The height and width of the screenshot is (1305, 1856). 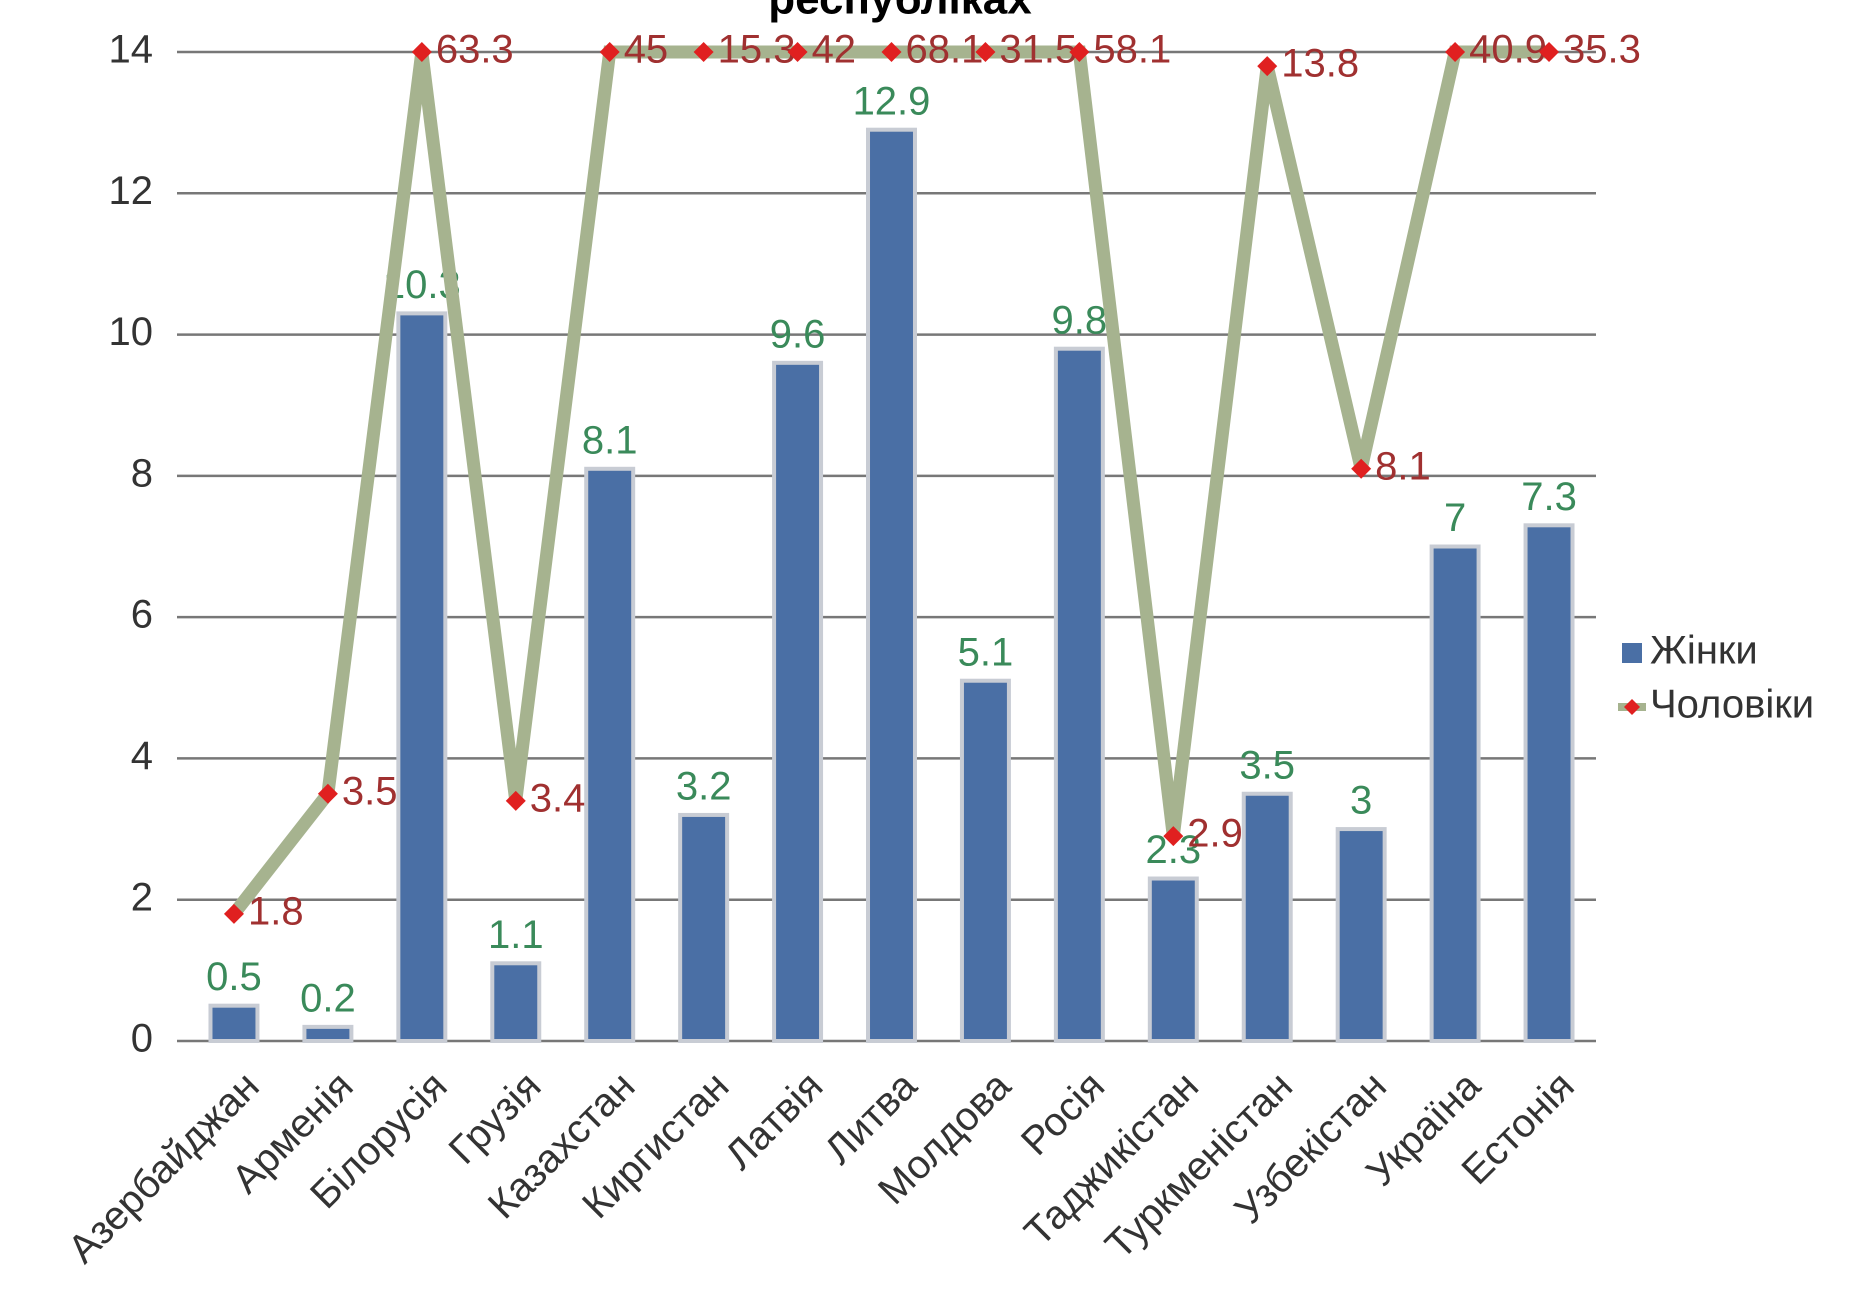 I want to click on bar-value-label: 9.6, so click(x=798, y=334).